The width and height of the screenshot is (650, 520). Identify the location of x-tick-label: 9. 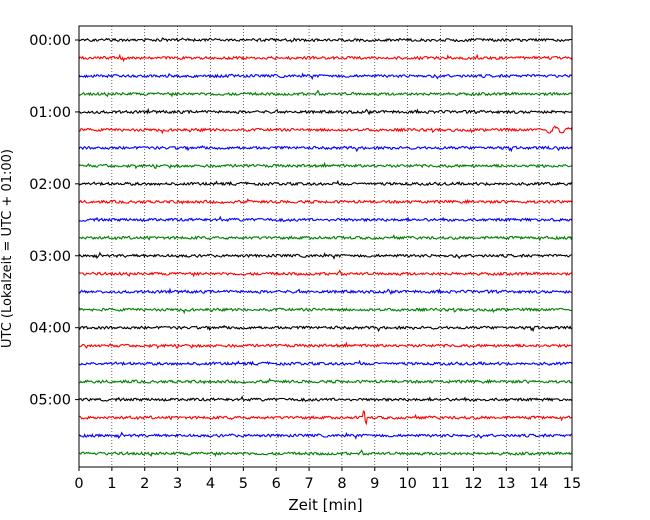
(374, 484).